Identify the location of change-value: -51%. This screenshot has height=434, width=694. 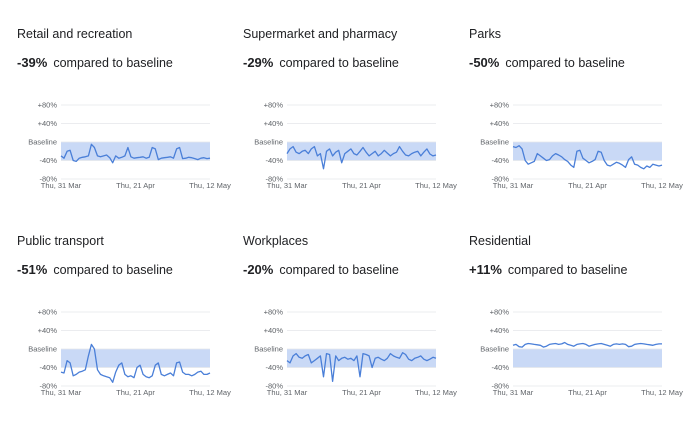
(32, 269).